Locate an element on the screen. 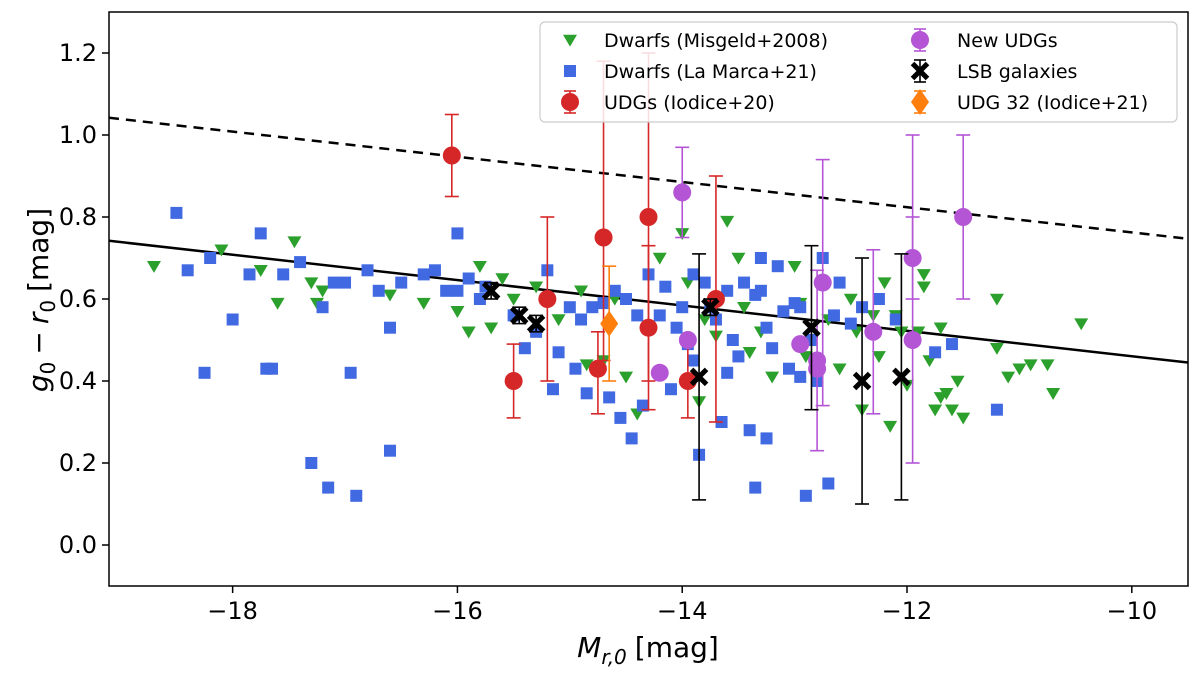  legend-label-udg-iodice20: UDGs (Iodice+20) is located at coordinates (689, 103).